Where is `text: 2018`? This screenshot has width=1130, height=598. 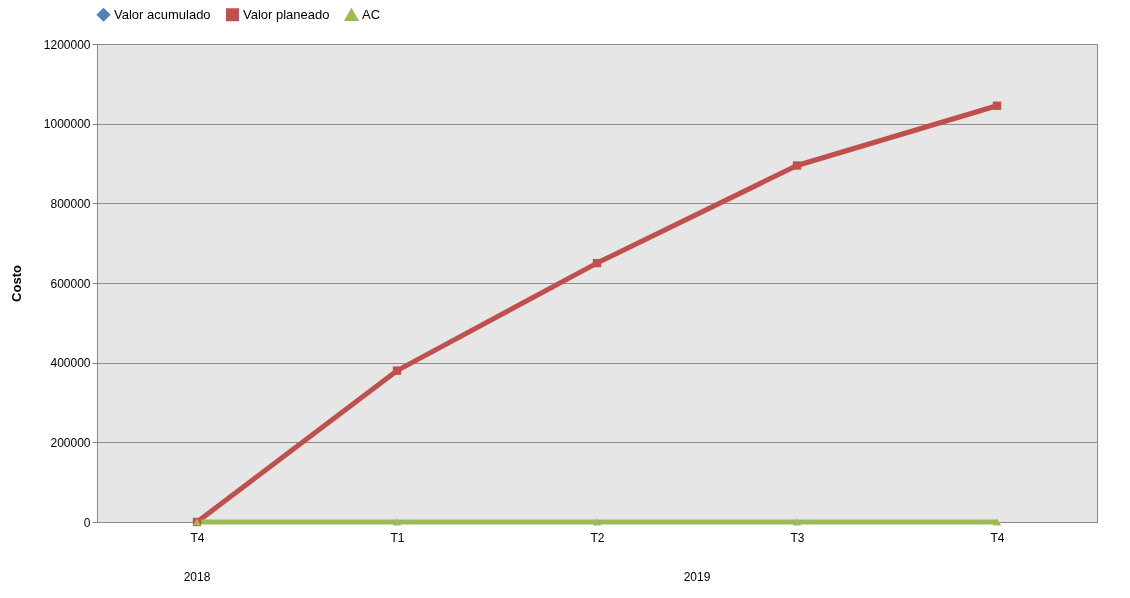 text: 2018 is located at coordinates (197, 577).